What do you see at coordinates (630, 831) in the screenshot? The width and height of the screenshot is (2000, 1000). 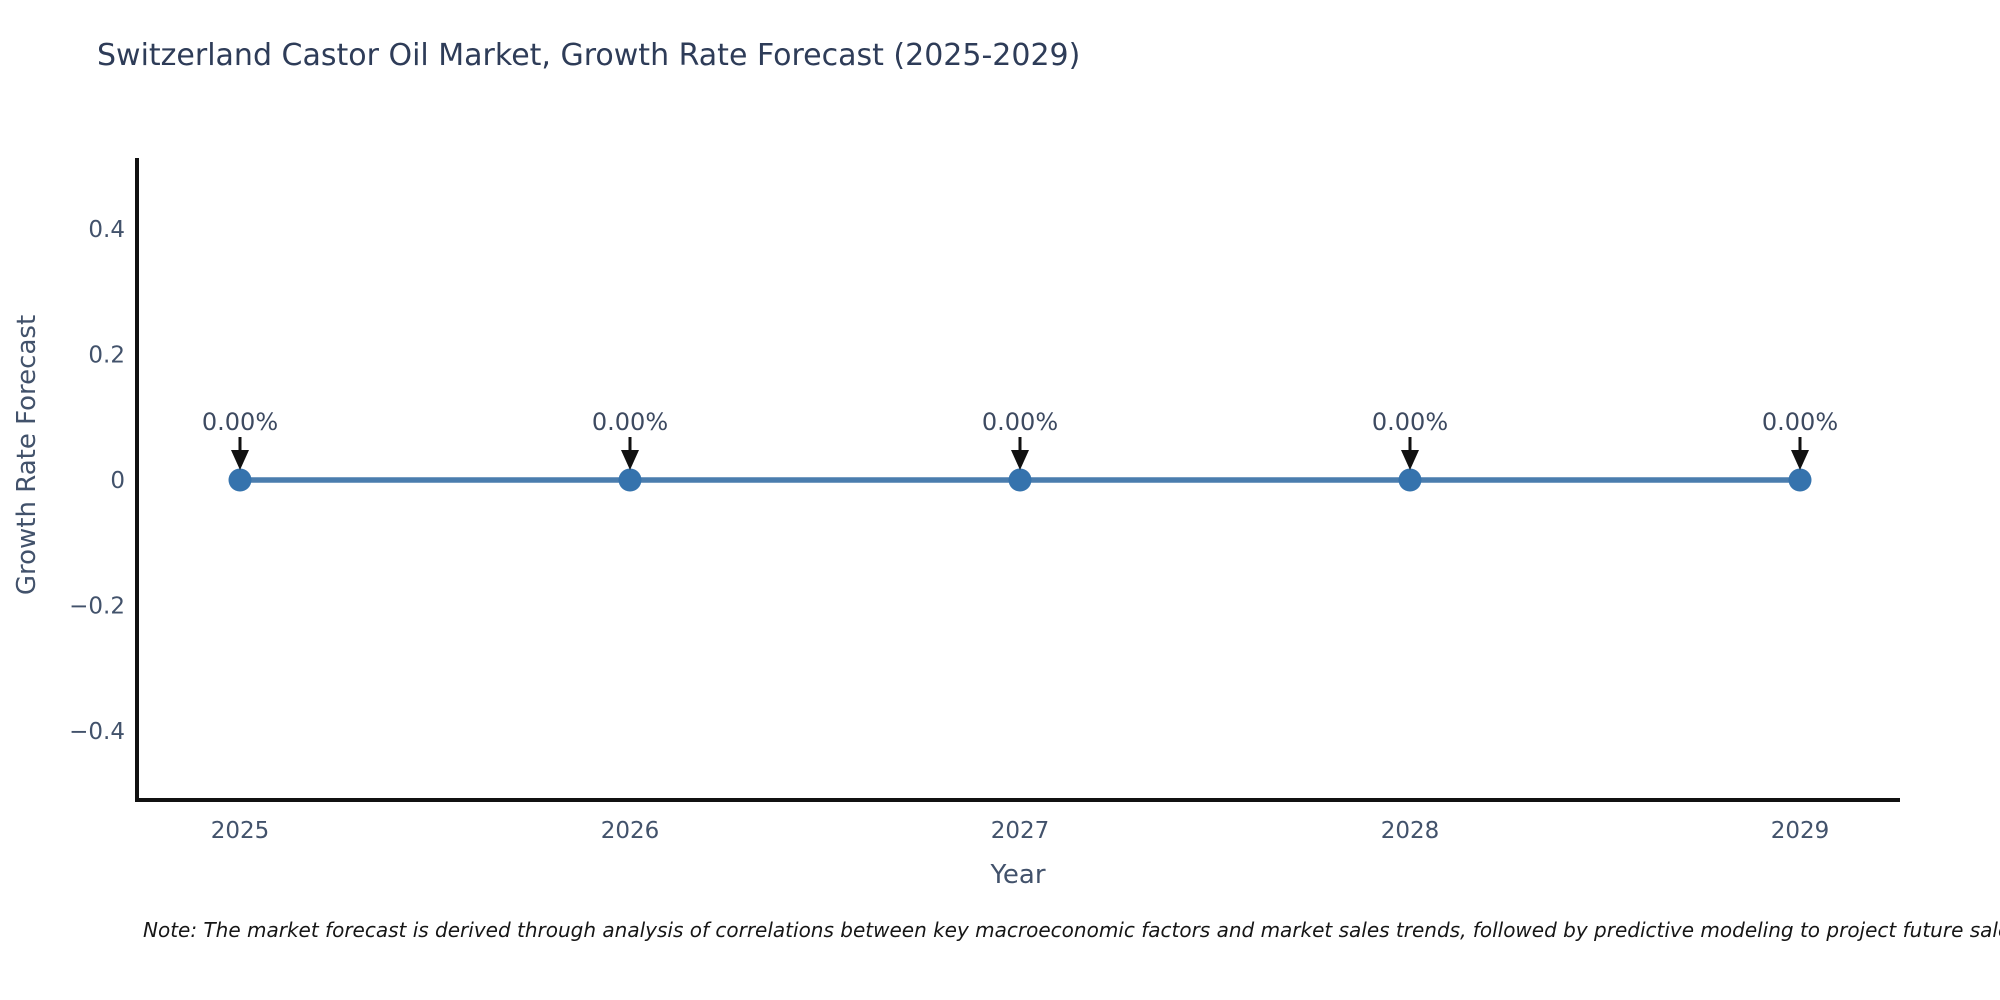 I see `x-tick-label: 2026` at bounding box center [630, 831].